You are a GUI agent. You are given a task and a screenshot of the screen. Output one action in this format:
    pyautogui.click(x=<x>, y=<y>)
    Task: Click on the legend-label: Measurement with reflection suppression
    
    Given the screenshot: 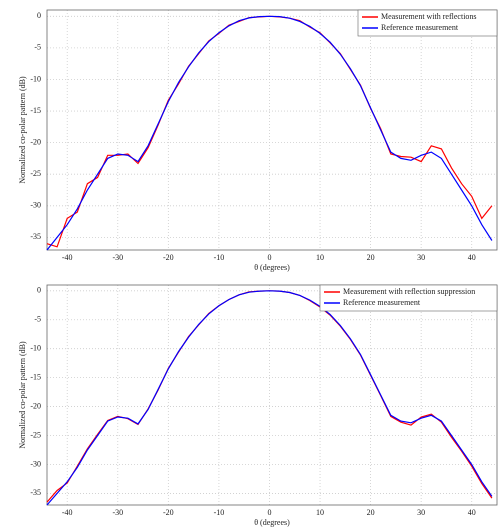 What is the action you would take?
    pyautogui.click(x=409, y=291)
    